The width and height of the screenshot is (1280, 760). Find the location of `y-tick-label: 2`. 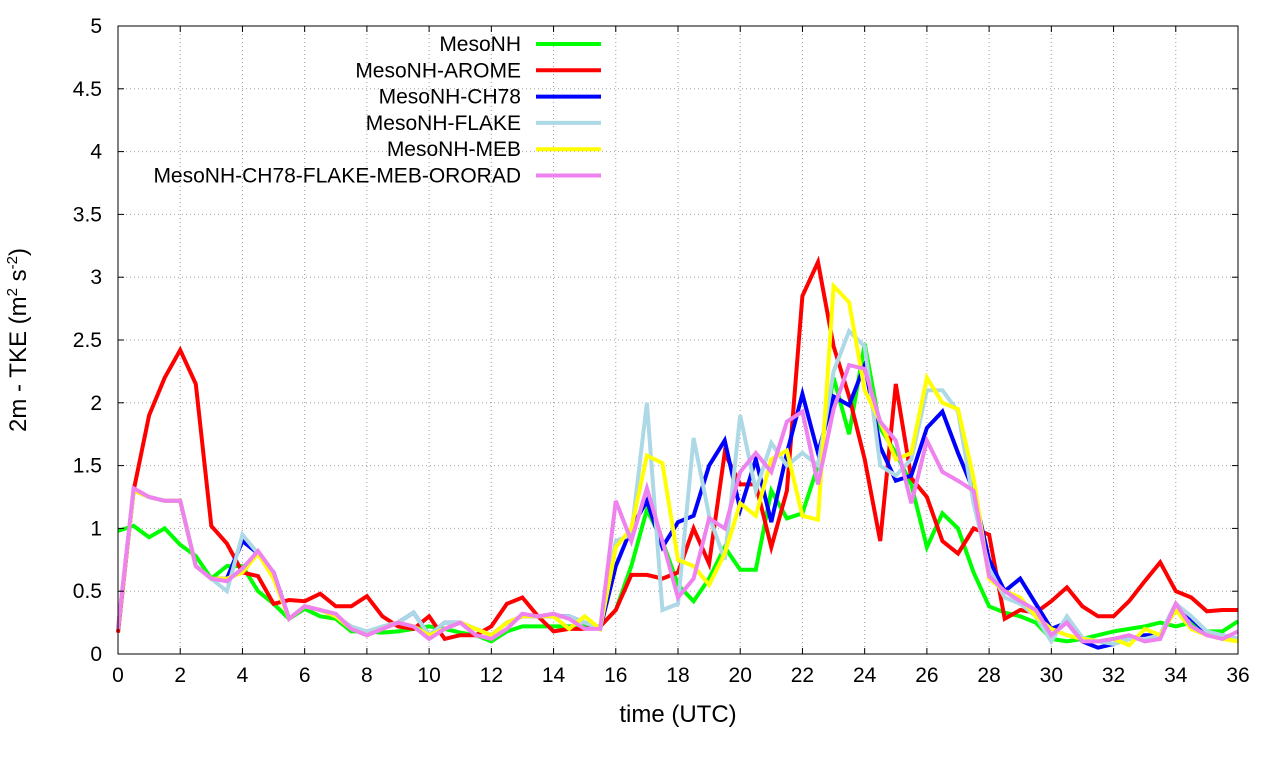

y-tick-label: 2 is located at coordinates (96, 403).